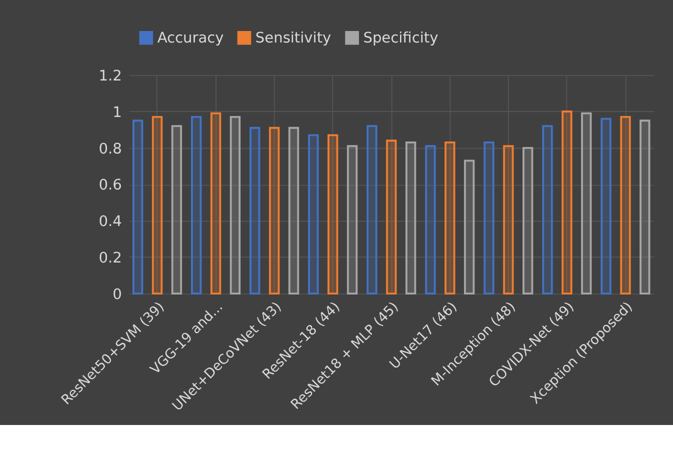  I want to click on y-tick-label: 0.6, so click(110, 185).